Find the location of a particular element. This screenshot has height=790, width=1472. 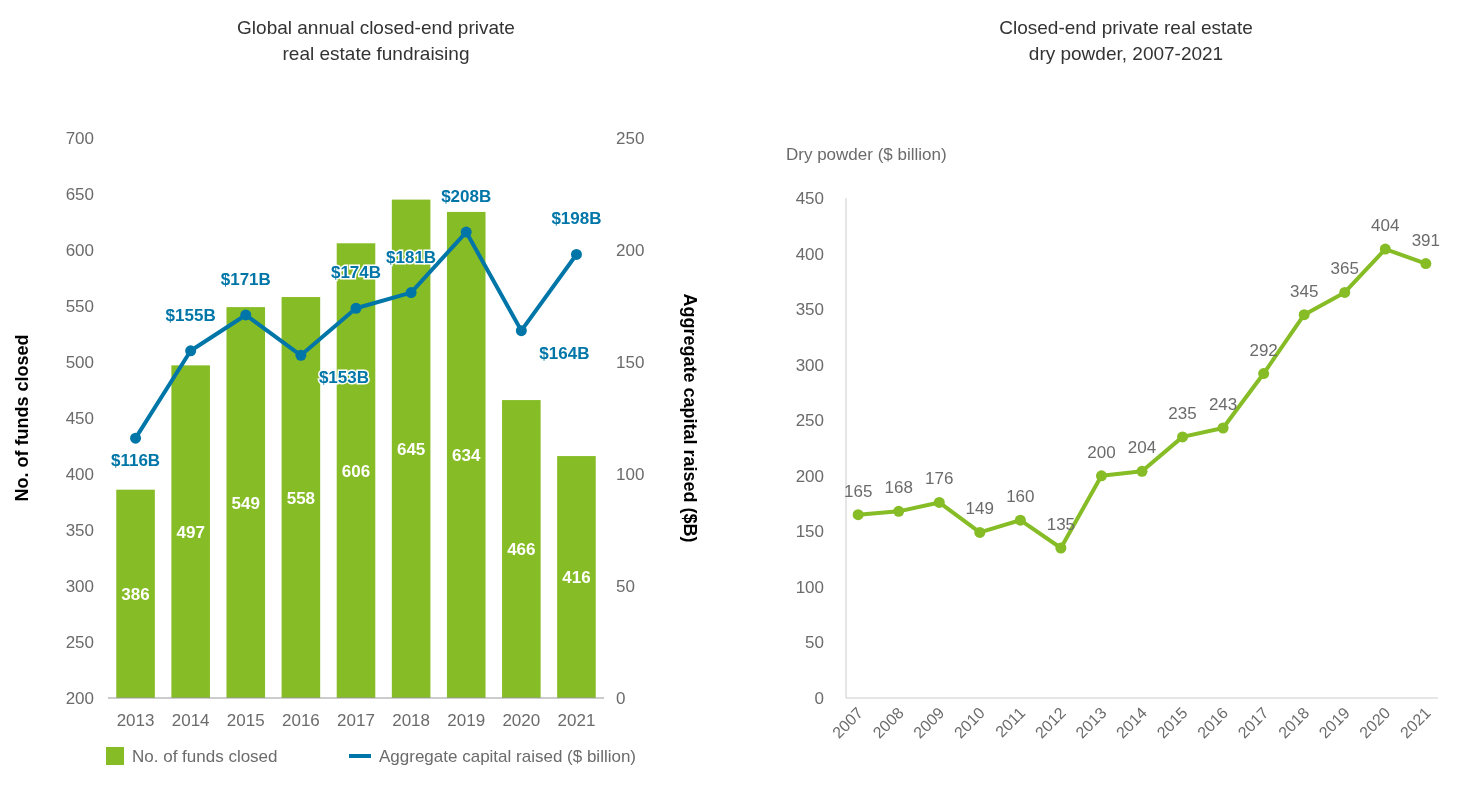

y-axis-title: Dry powder ($ billion) is located at coordinates (866, 154).